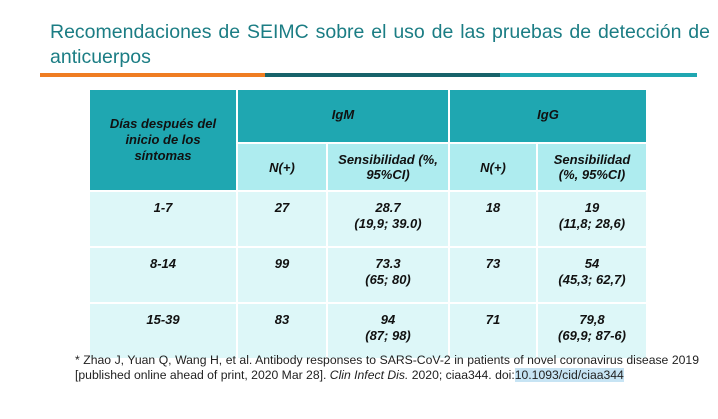 This screenshot has height=419, width=718. I want to click on cell-value: 83, so click(282, 319).